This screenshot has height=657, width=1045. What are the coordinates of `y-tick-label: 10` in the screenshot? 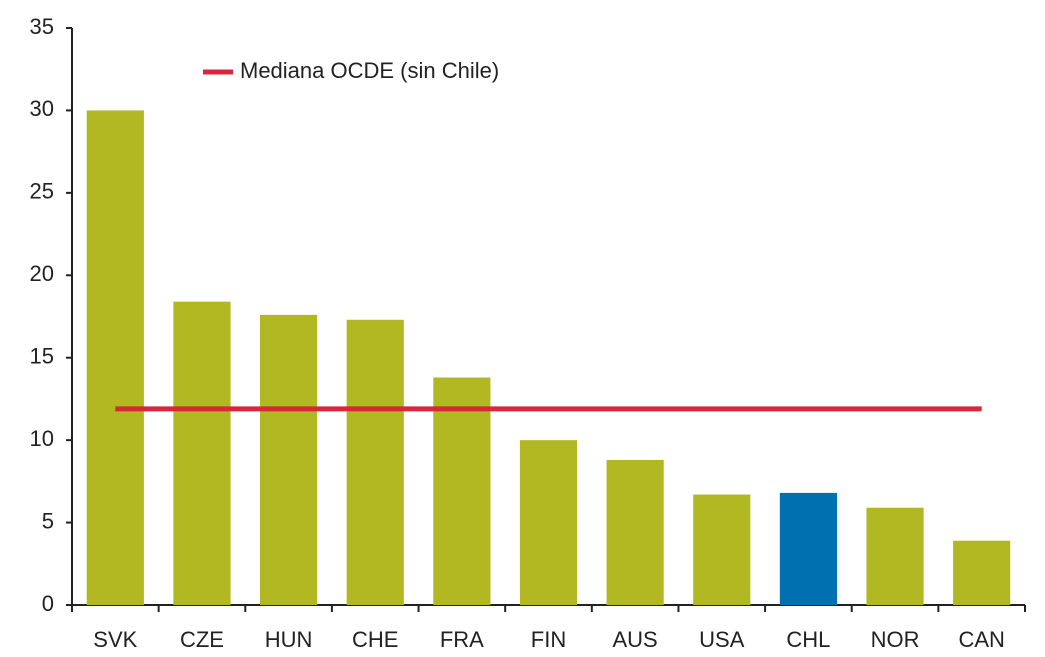 It's located at (42, 438).